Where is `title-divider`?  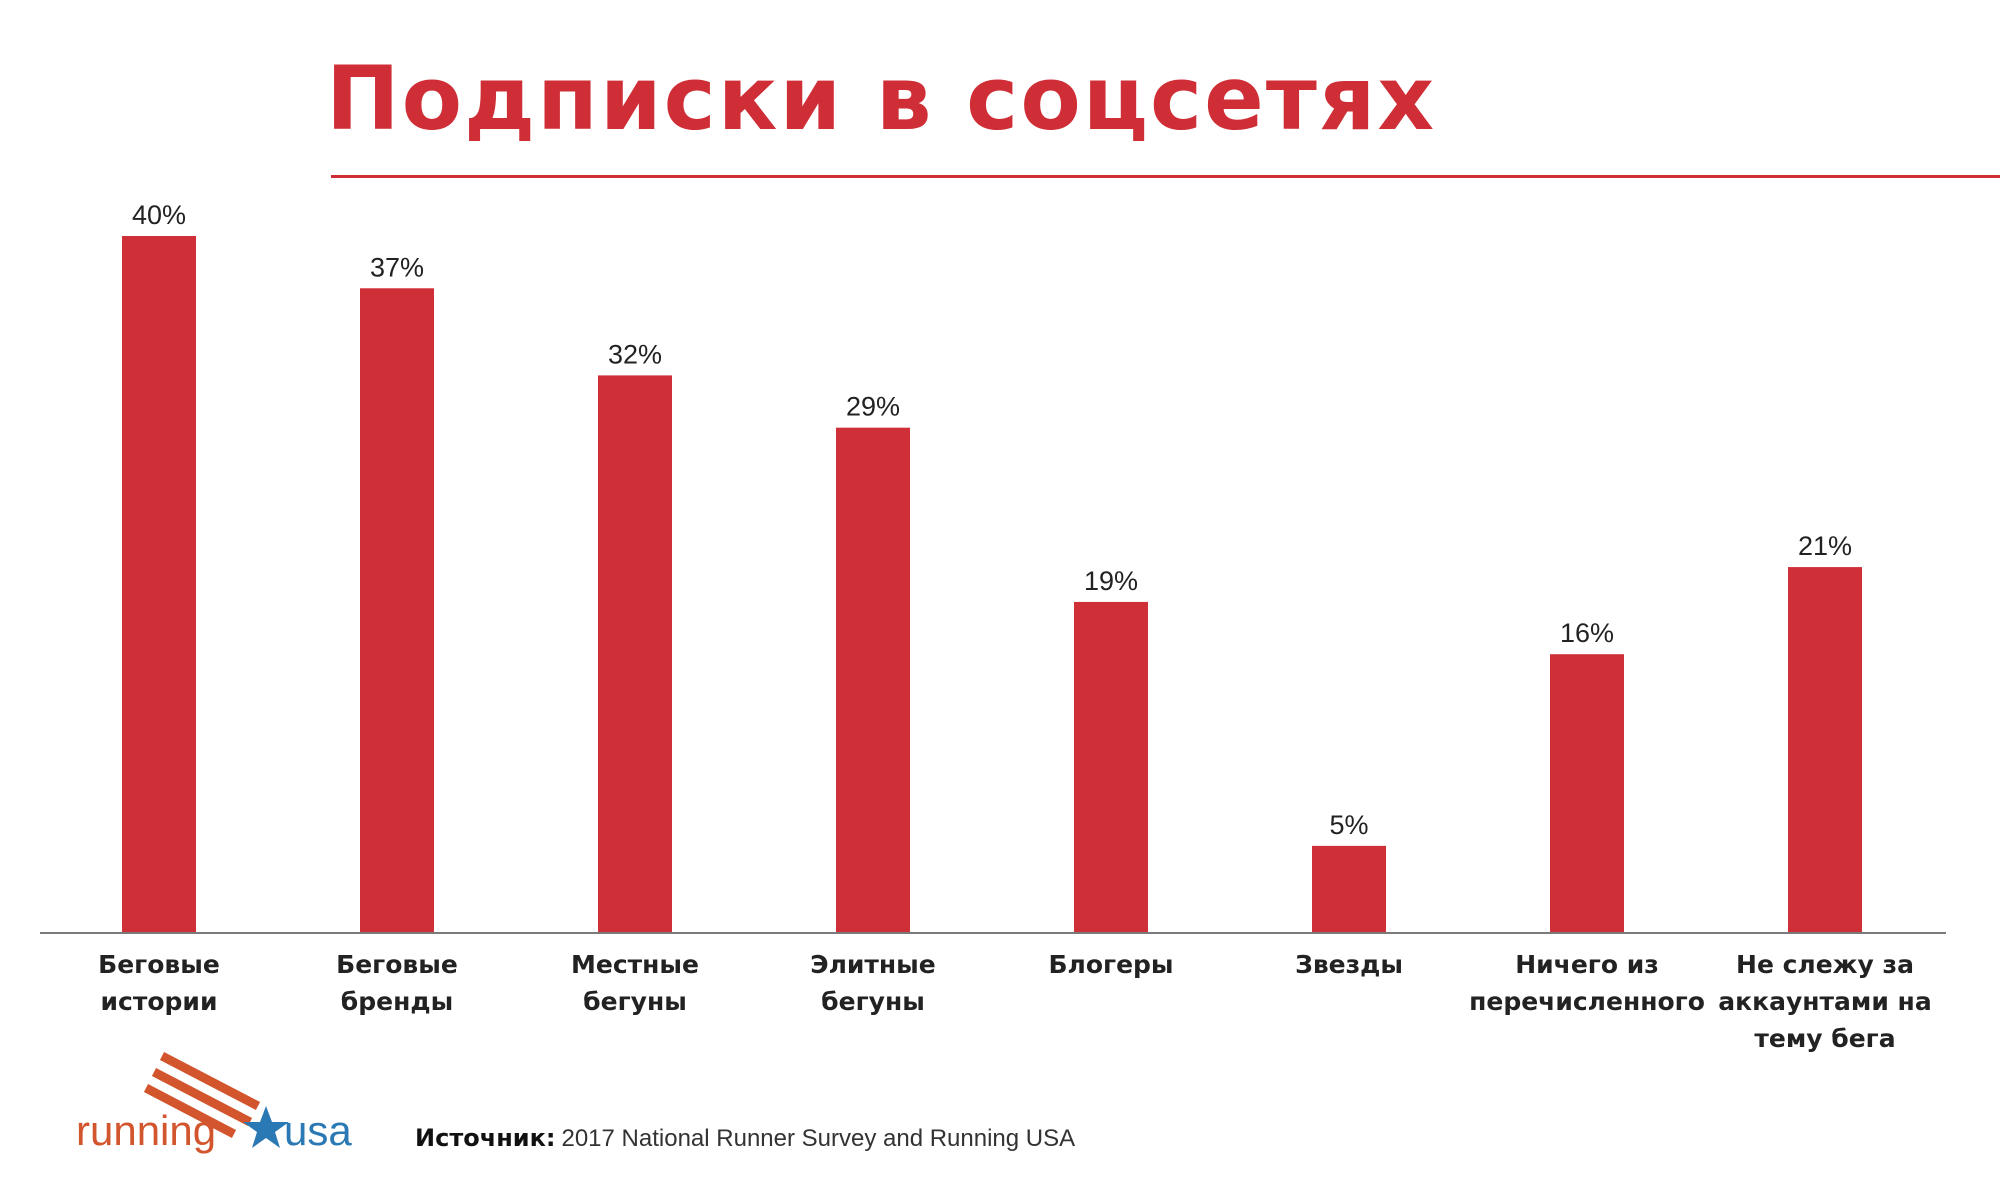 title-divider is located at coordinates (1165, 176).